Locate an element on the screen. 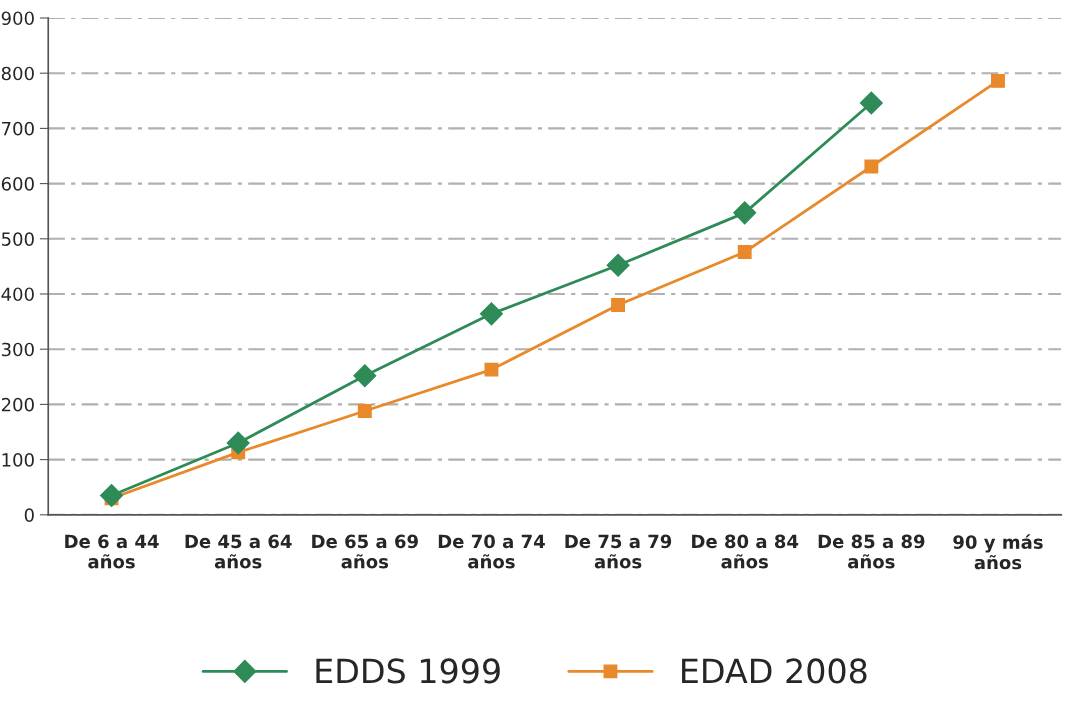  y-tick-label: 600 is located at coordinates (17, 184).